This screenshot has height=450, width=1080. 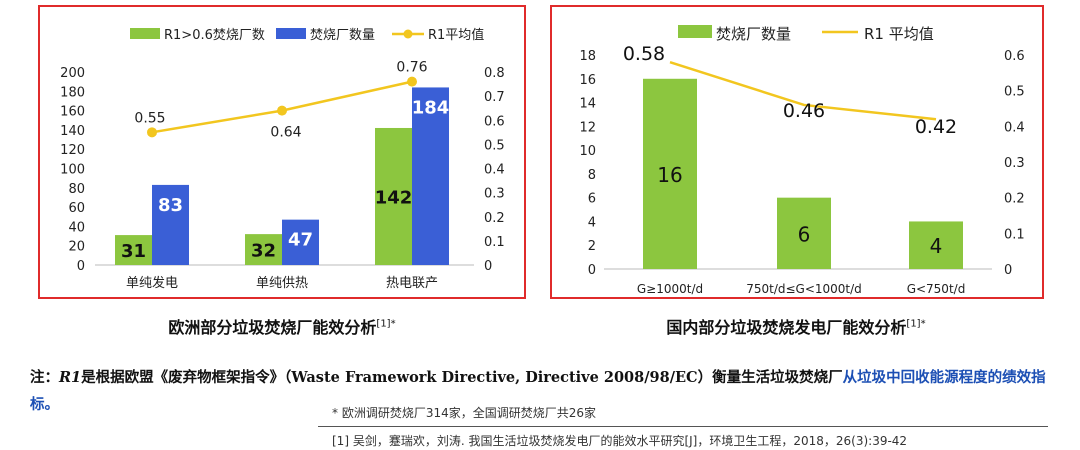 What do you see at coordinates (587, 151) in the screenshot?
I see `left-axis-tick-label: 10` at bounding box center [587, 151].